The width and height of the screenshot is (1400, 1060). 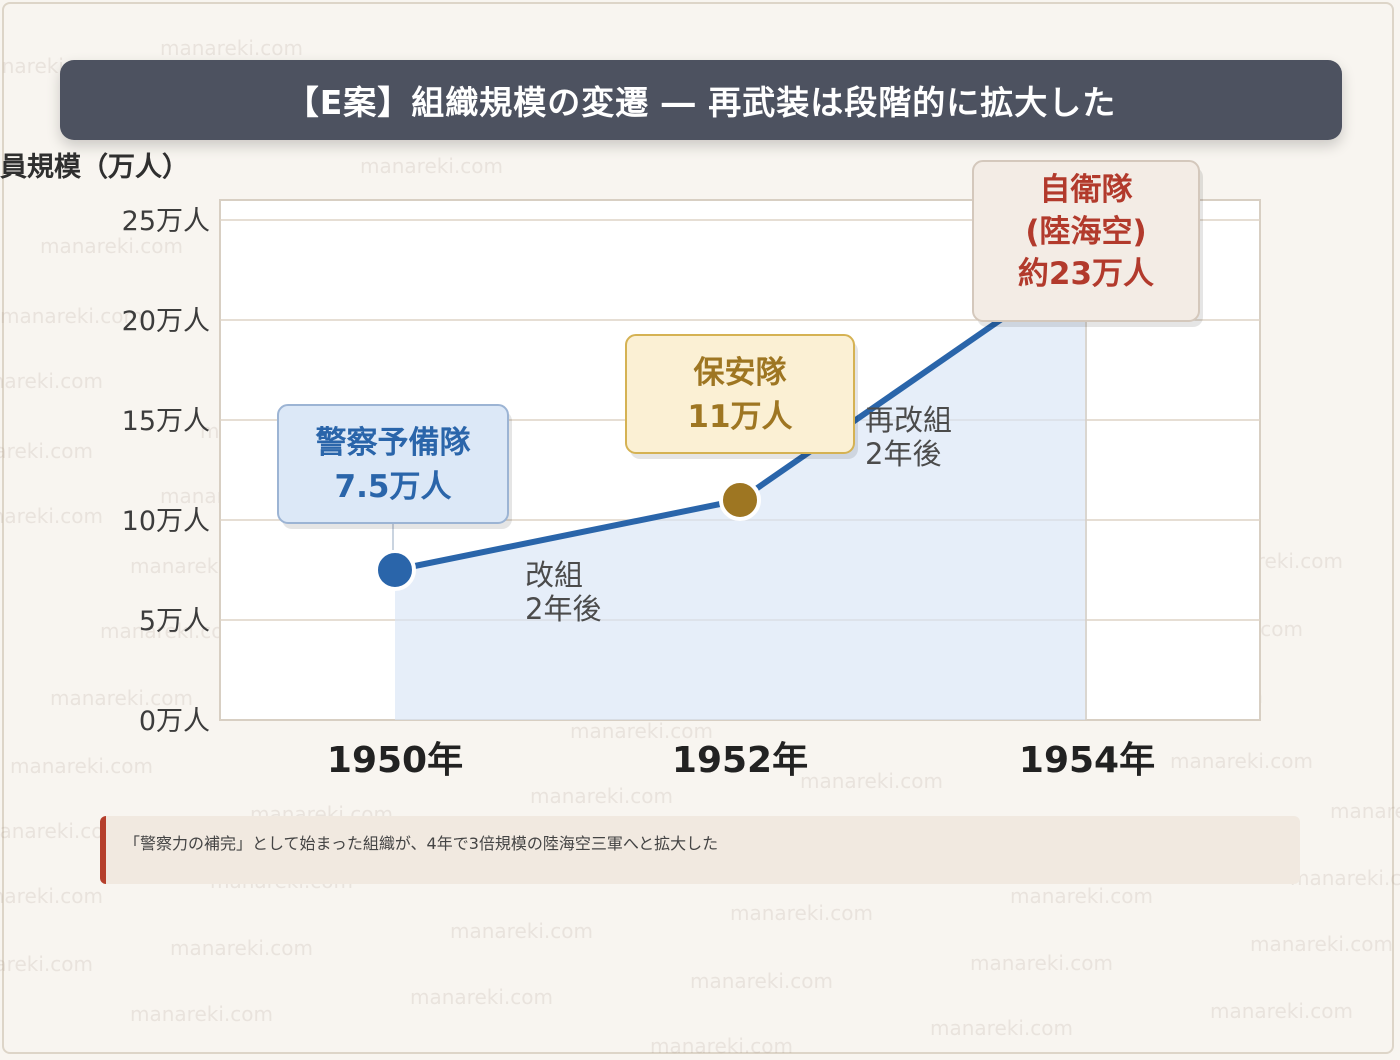 I want to click on y-tick-label: 0万人, so click(x=174, y=721).